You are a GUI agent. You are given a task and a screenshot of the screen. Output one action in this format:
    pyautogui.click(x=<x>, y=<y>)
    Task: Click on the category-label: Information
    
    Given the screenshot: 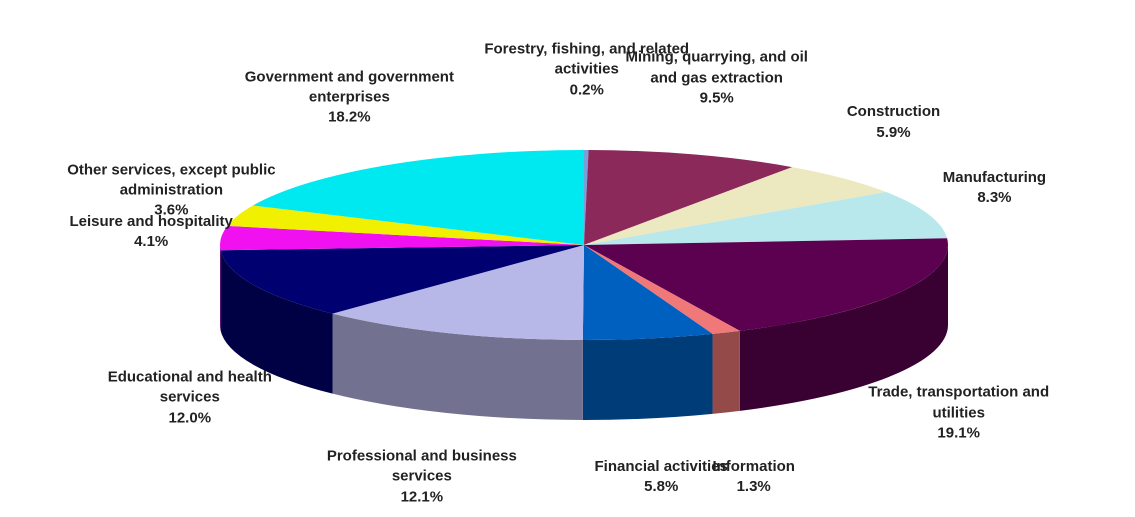 What is the action you would take?
    pyautogui.click(x=753, y=466)
    